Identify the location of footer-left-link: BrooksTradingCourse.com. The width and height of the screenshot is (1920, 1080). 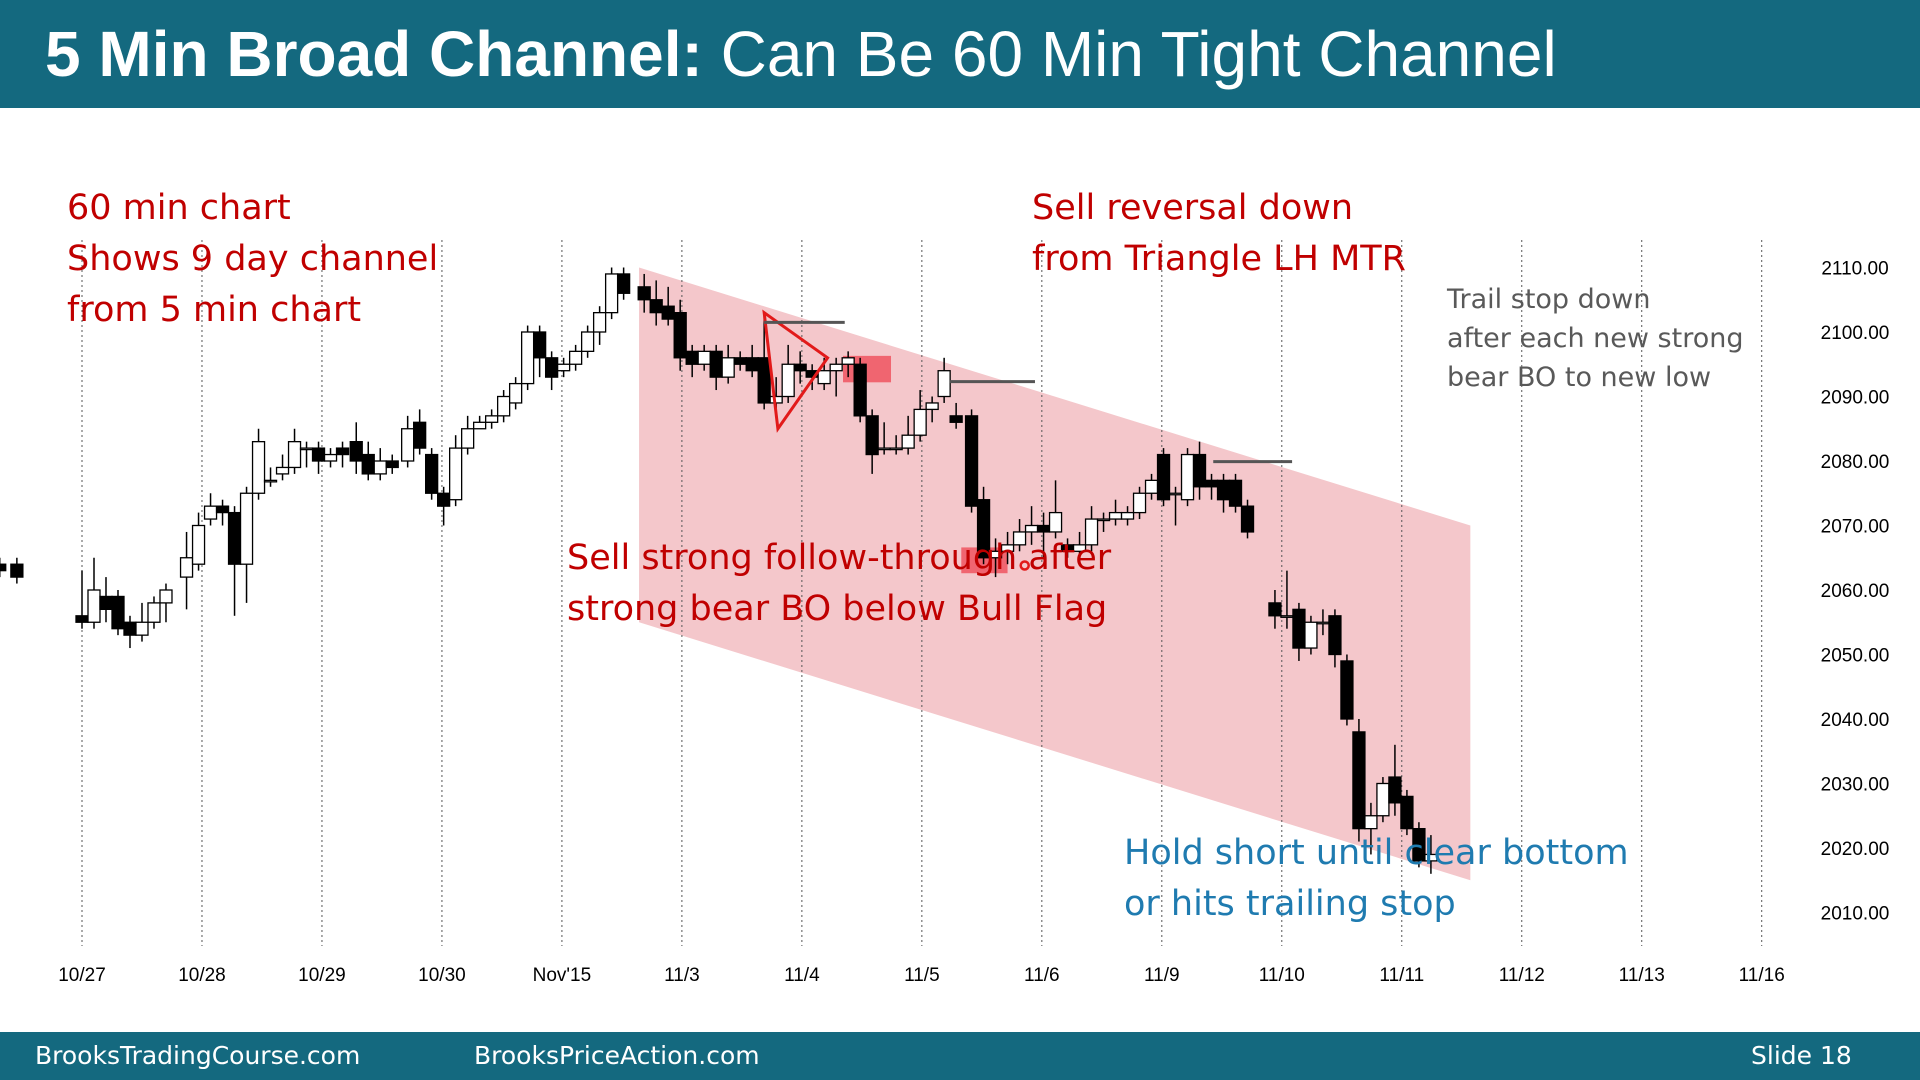
(198, 1055).